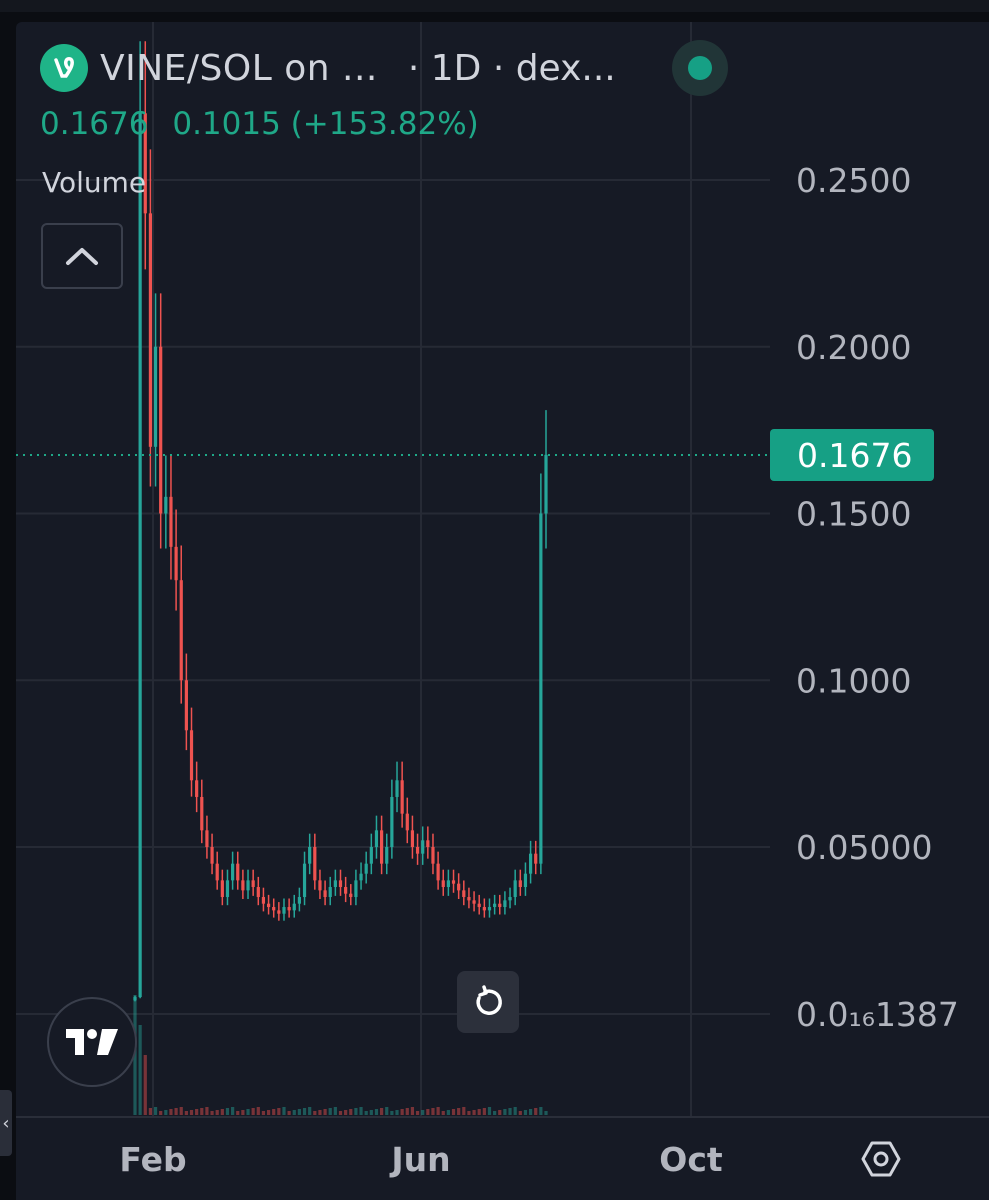 Image resolution: width=989 pixels, height=1200 pixels. I want to click on scroll-left-button: ‹, so click(6, 1123).